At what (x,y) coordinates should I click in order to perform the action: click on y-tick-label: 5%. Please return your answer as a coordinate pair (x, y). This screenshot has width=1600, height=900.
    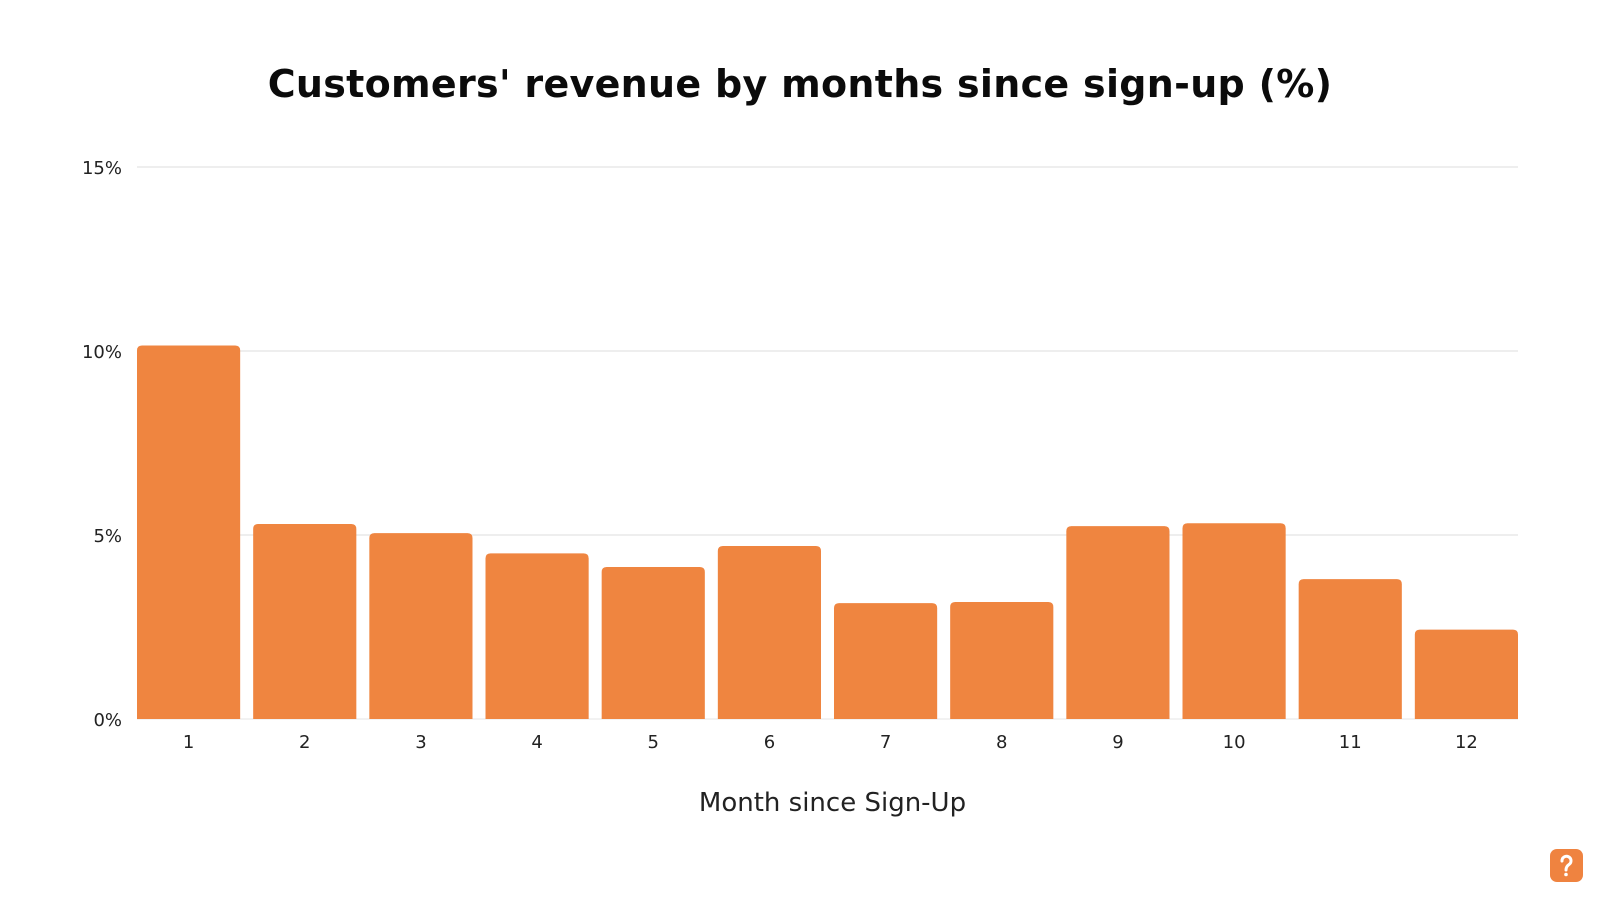
    Looking at the image, I should click on (107, 536).